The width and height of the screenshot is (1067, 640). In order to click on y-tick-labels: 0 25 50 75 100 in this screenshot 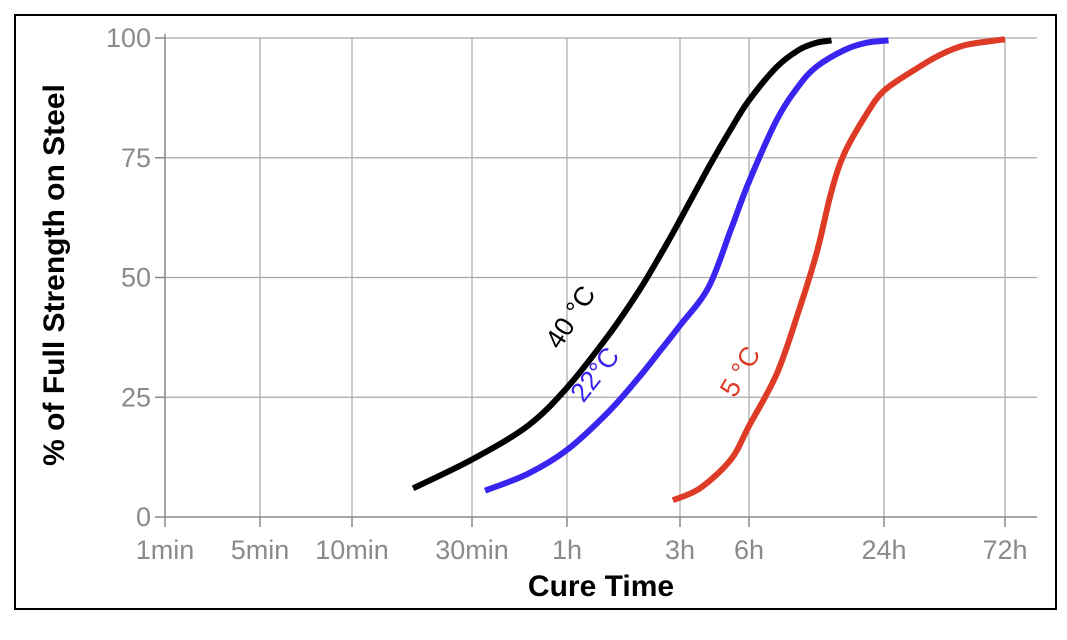, I will do `click(128, 277)`.